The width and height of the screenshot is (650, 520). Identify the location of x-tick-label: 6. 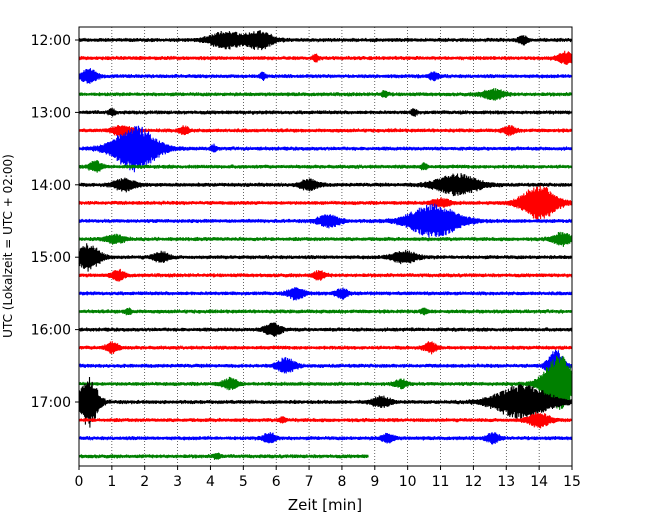
(276, 482).